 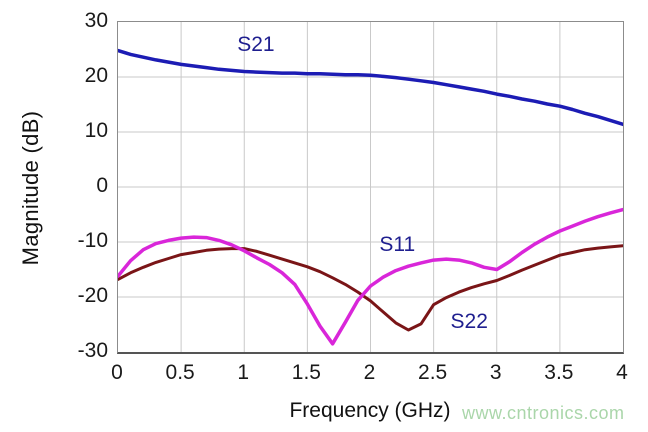 What do you see at coordinates (256, 44) in the screenshot?
I see `series-label-s21: S21` at bounding box center [256, 44].